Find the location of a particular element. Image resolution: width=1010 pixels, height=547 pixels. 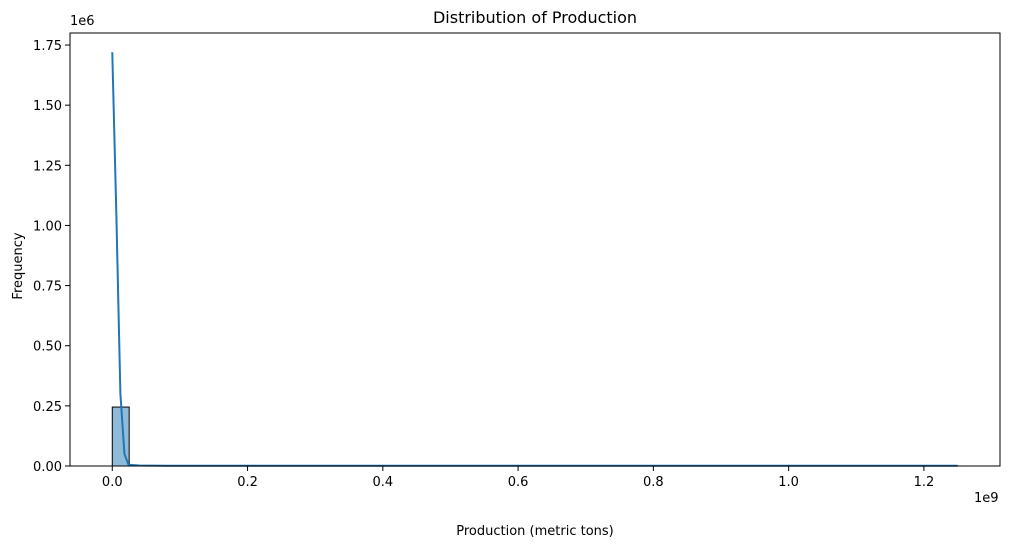

y-tick-label: 0.75 is located at coordinates (47, 287).